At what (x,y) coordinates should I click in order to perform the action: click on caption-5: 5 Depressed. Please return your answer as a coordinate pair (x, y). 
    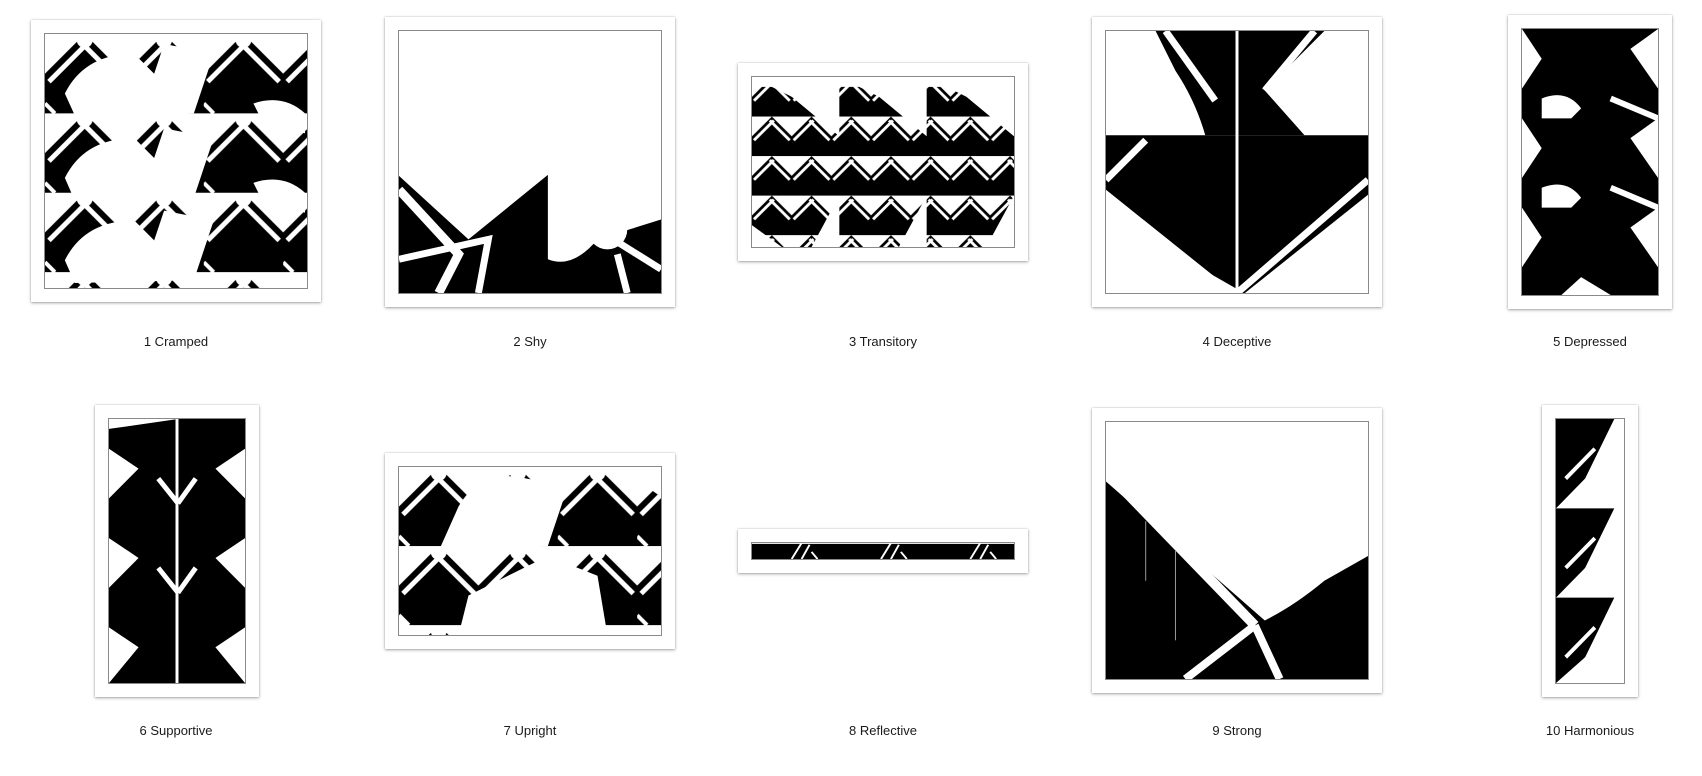
    Looking at the image, I should click on (1590, 341).